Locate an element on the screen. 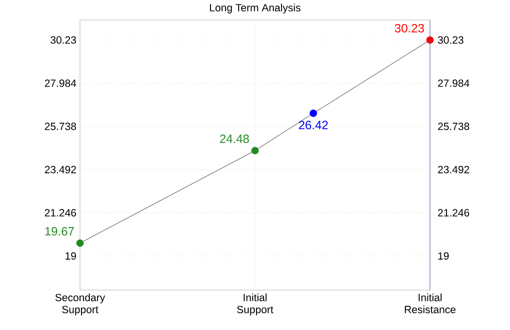 This screenshot has width=510, height=330. chart-title: Long Term Analysis is located at coordinates (255, 9).